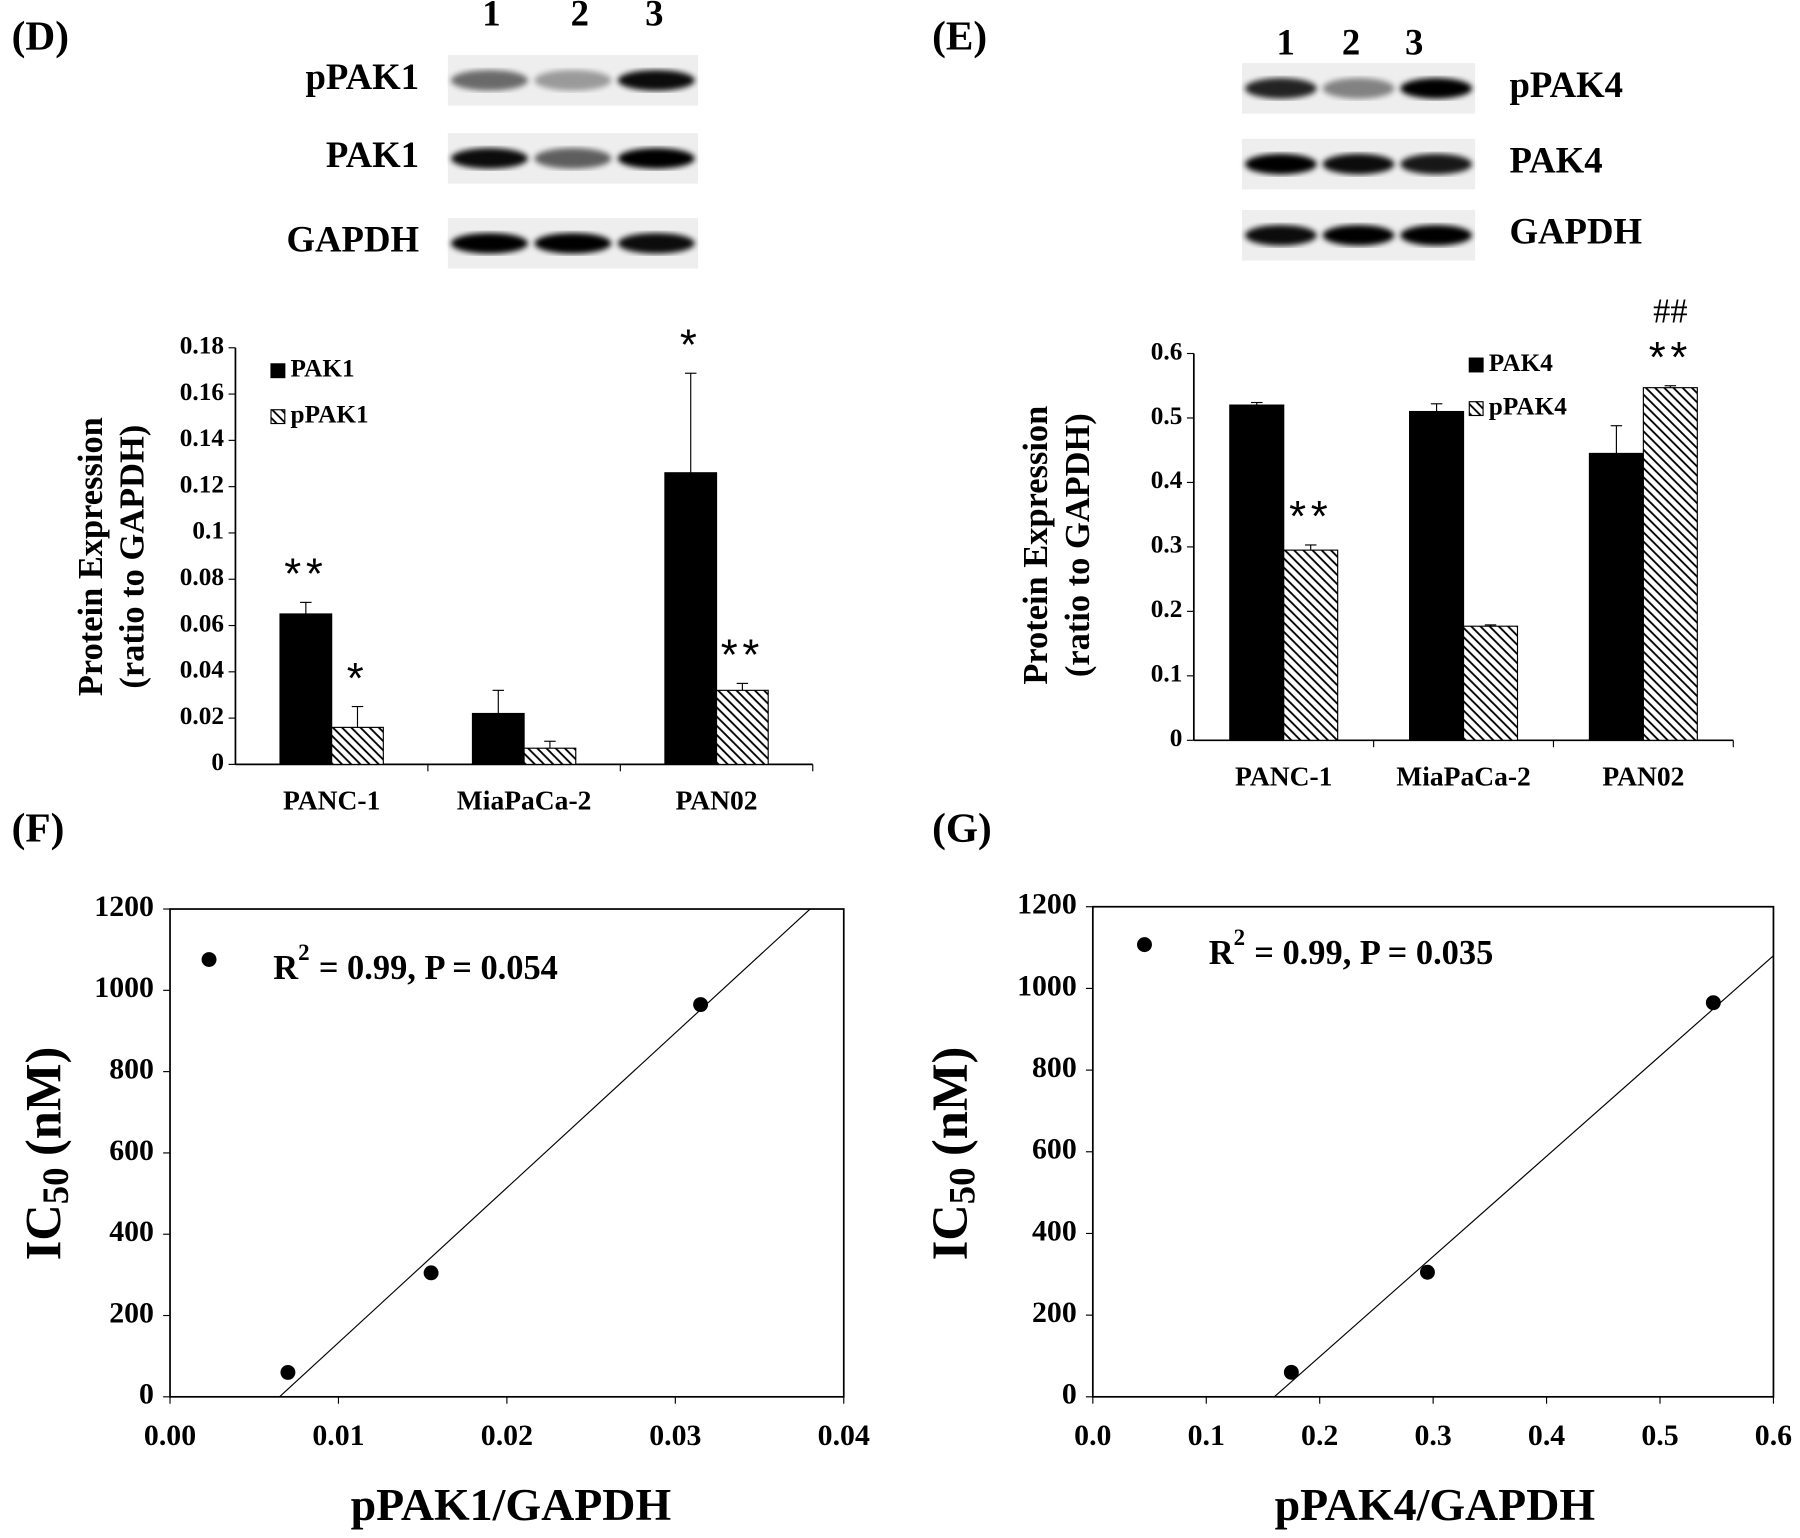  What do you see at coordinates (202, 392) in the screenshot?
I see `y-tick-label: 0.16` at bounding box center [202, 392].